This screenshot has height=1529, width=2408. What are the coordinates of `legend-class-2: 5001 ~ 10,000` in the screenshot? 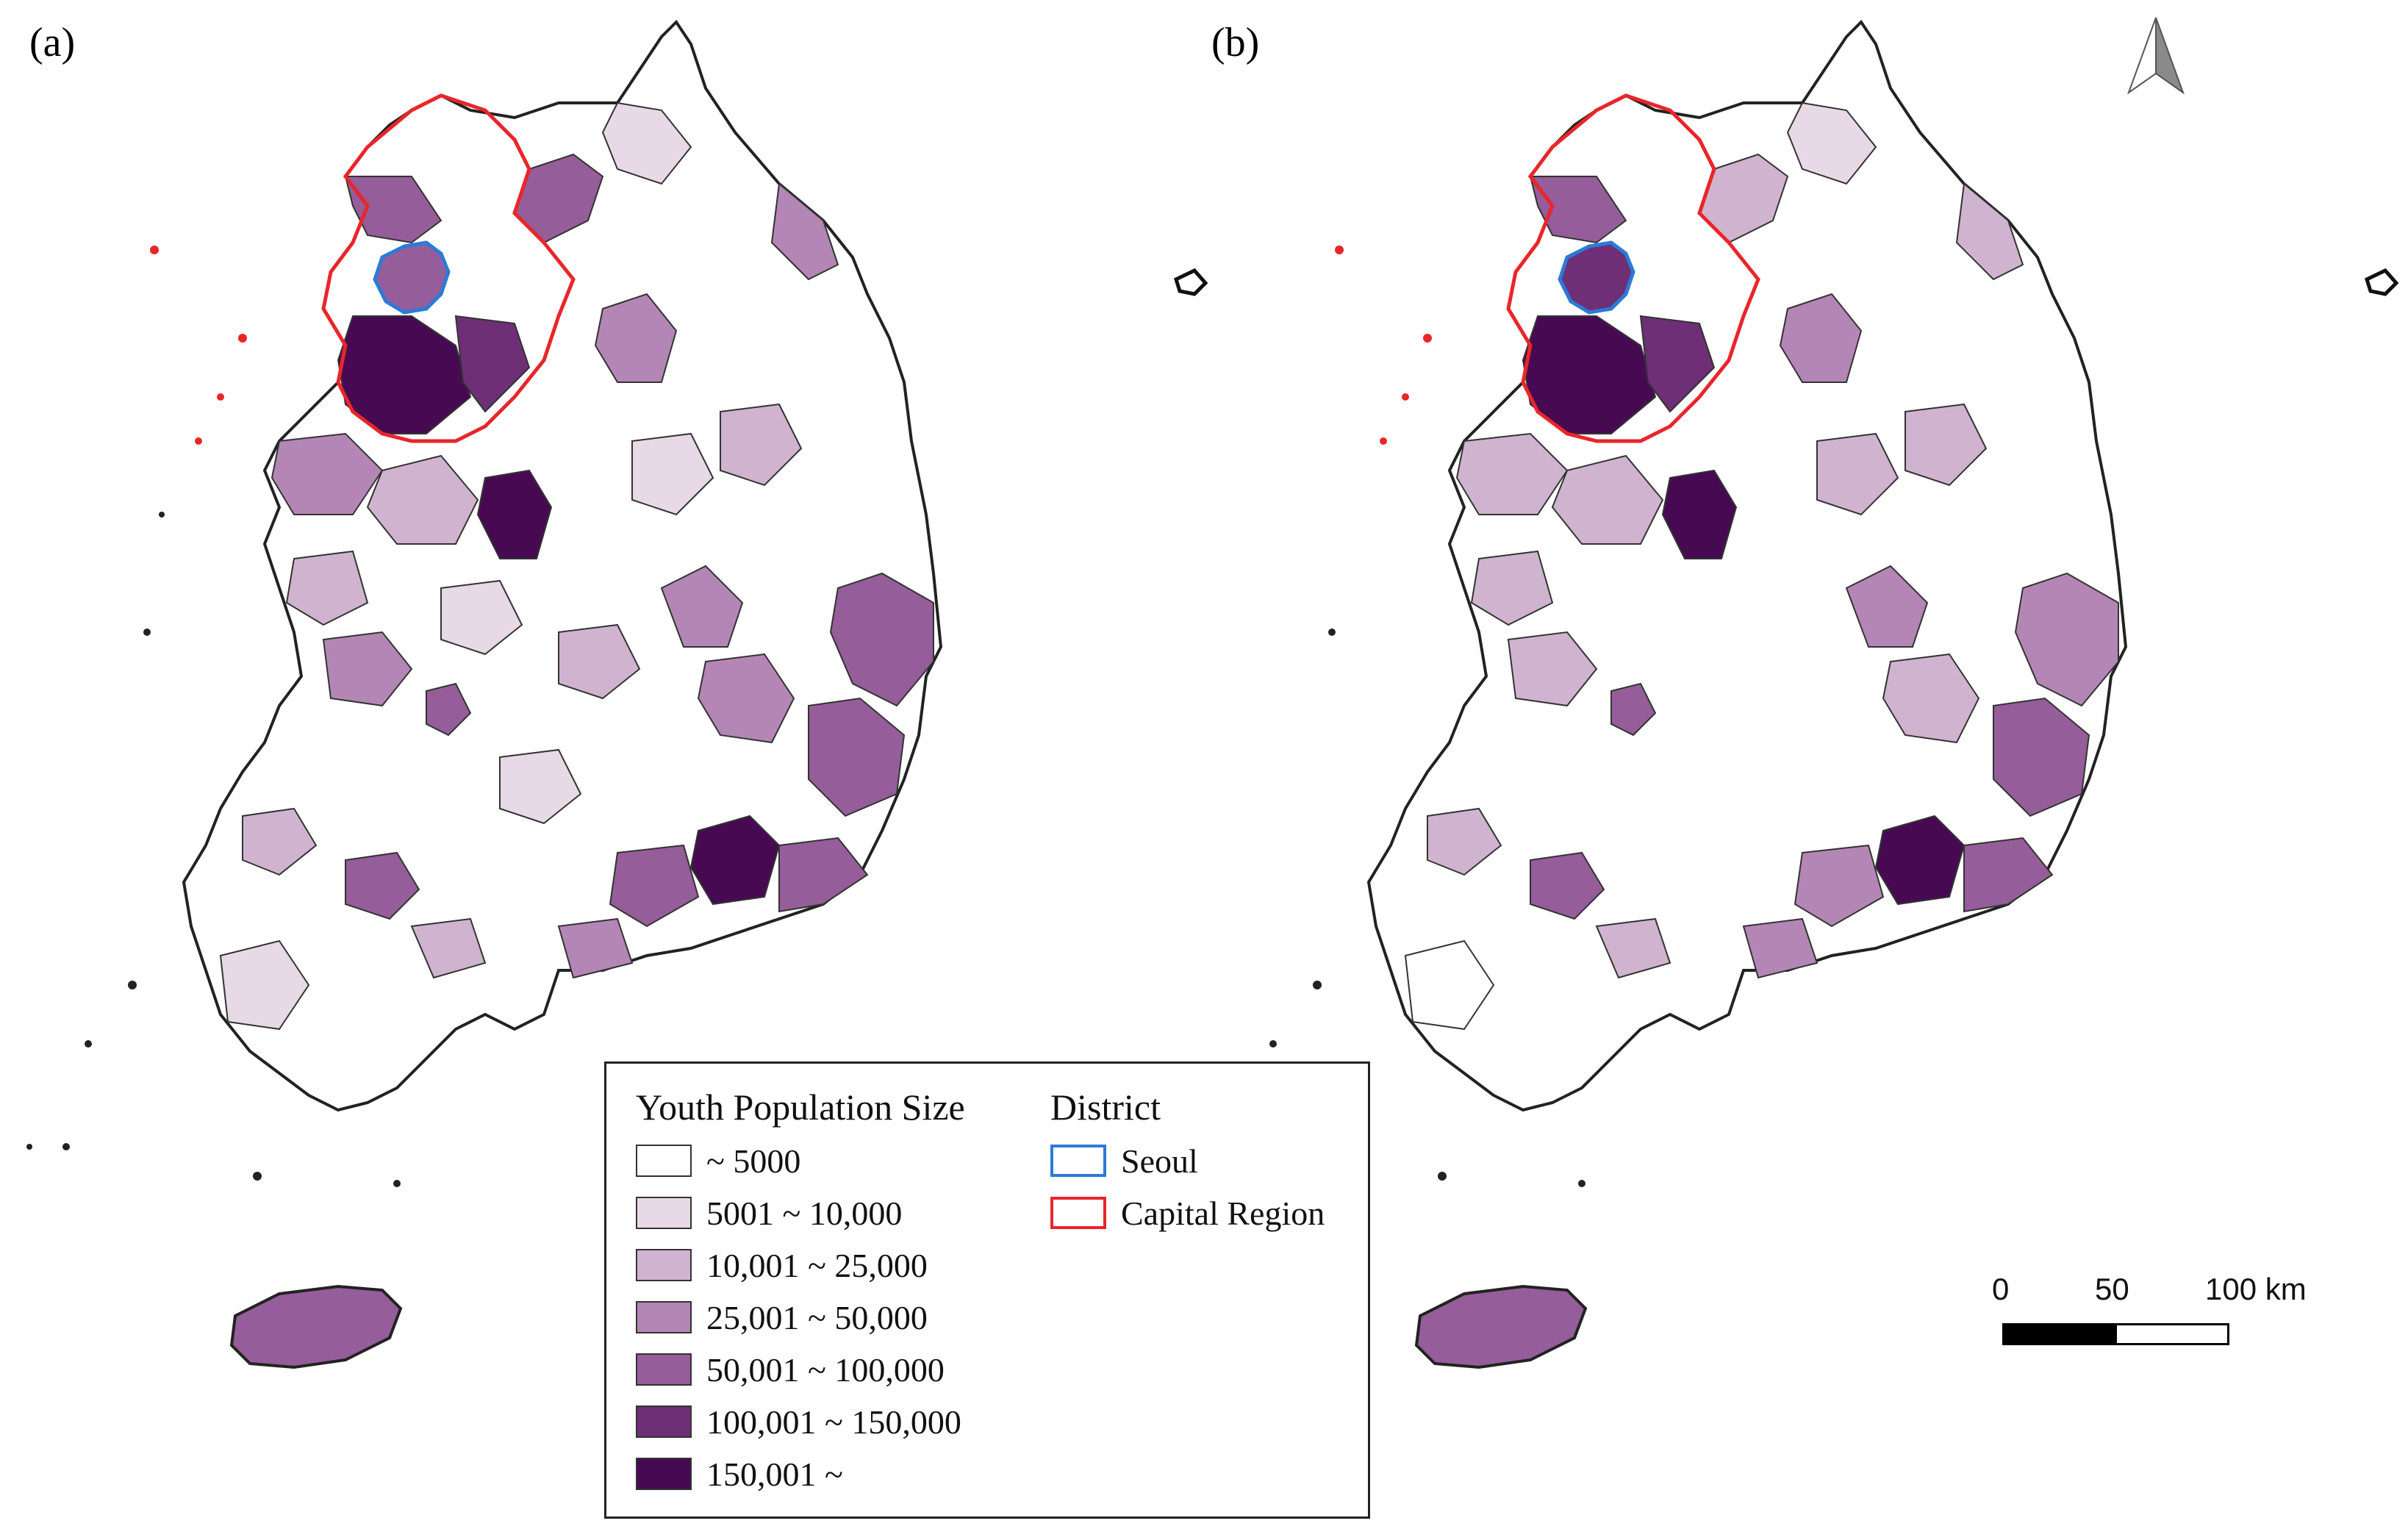 It's located at (769, 1213).